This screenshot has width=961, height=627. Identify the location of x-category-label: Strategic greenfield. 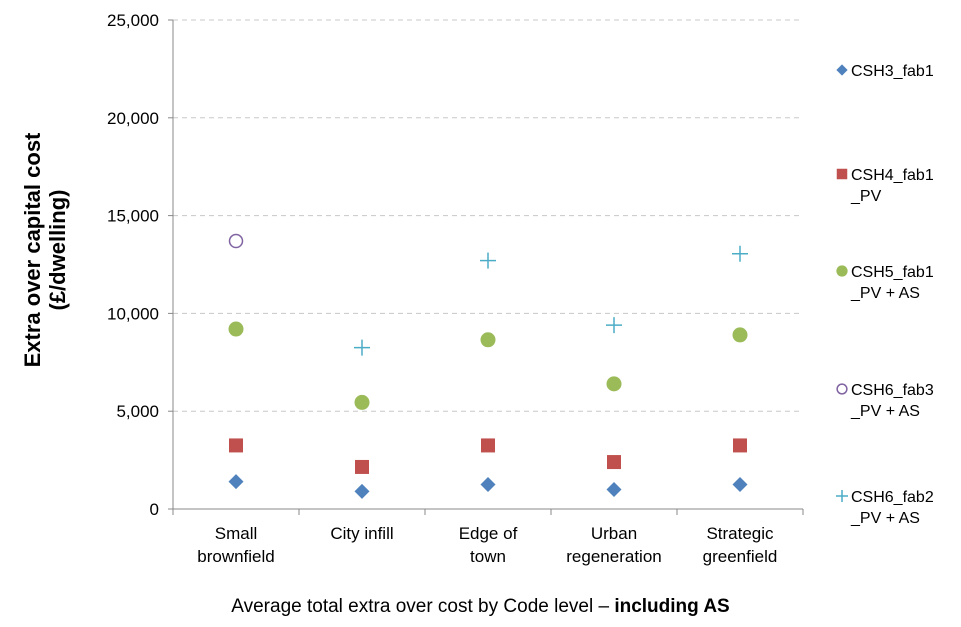
(740, 545).